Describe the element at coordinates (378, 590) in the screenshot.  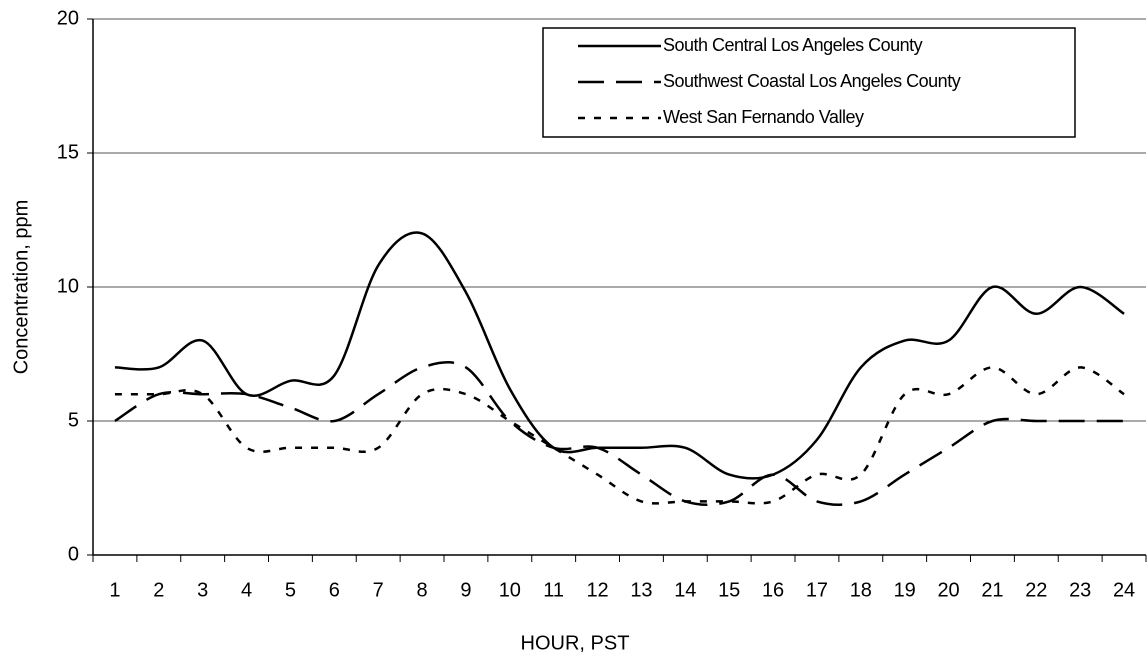
I see `x-tick-label: 7` at that location.